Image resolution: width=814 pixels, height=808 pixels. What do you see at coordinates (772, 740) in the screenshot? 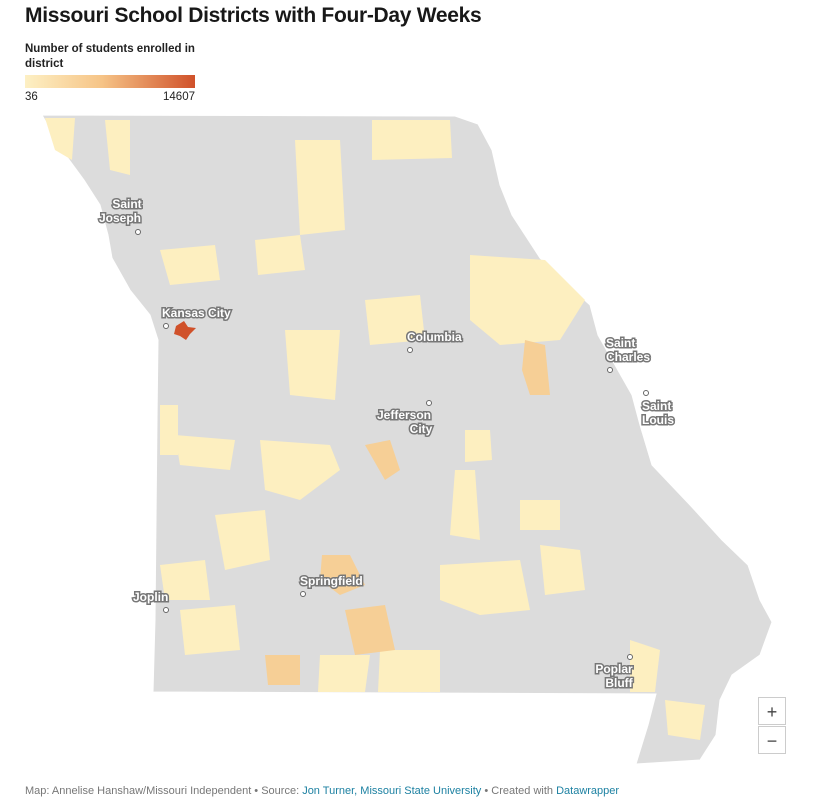
I see `zoom-out: −` at bounding box center [772, 740].